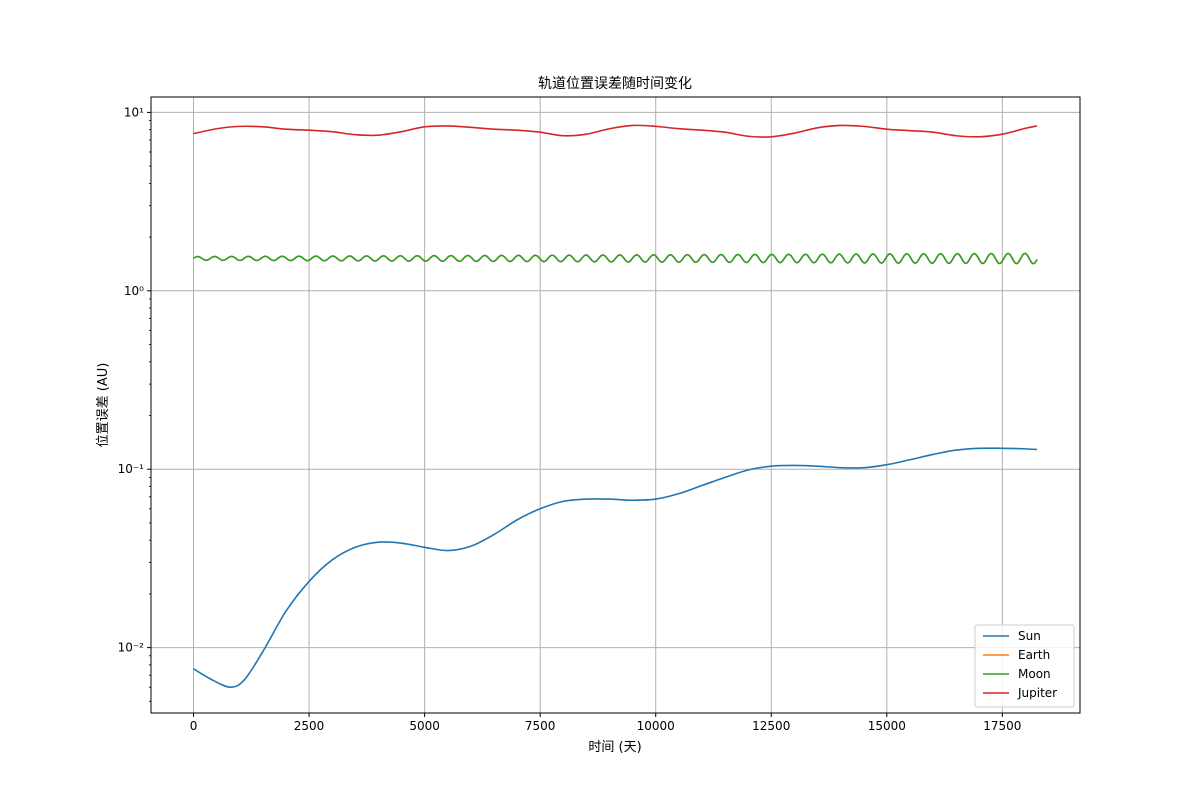  I want to click on x-tick-label: 10000, so click(656, 726).